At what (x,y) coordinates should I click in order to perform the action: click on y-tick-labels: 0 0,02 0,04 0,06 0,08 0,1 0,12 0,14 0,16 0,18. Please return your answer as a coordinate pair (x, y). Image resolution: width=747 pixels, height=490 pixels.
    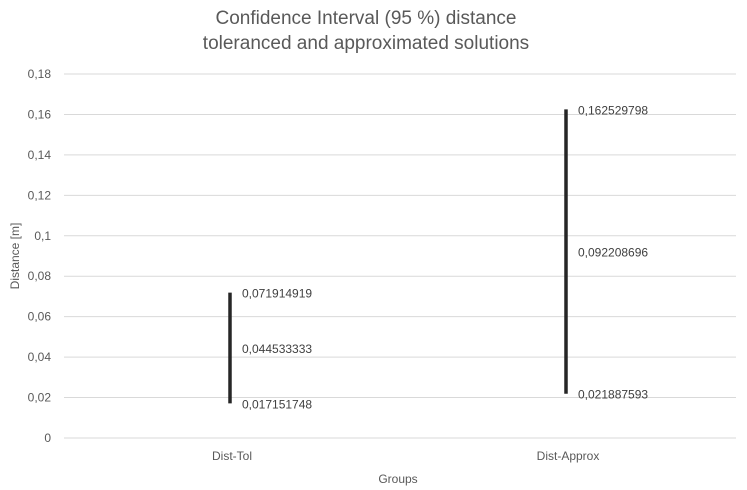
    Looking at the image, I should click on (40, 256).